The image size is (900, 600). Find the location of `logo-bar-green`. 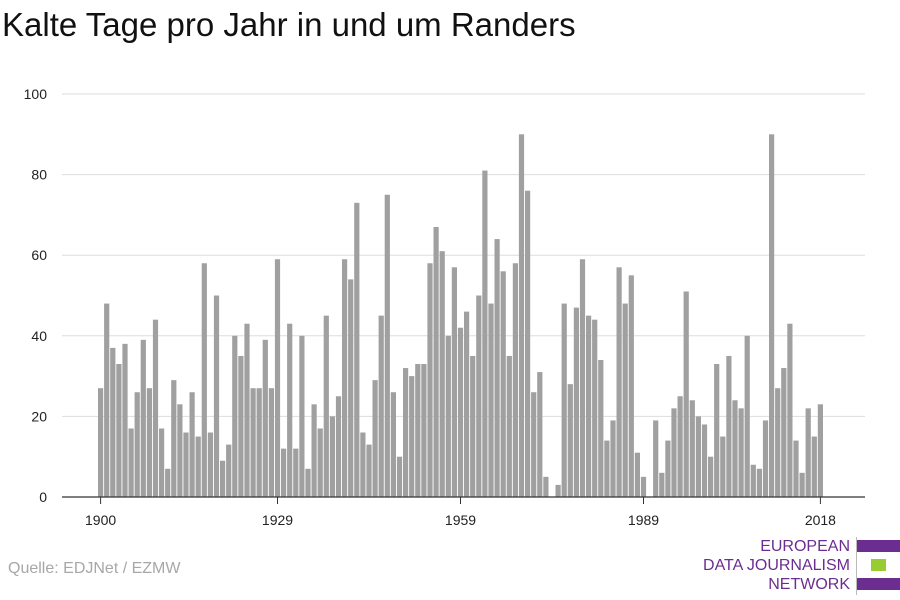

logo-bar-green is located at coordinates (878, 565).